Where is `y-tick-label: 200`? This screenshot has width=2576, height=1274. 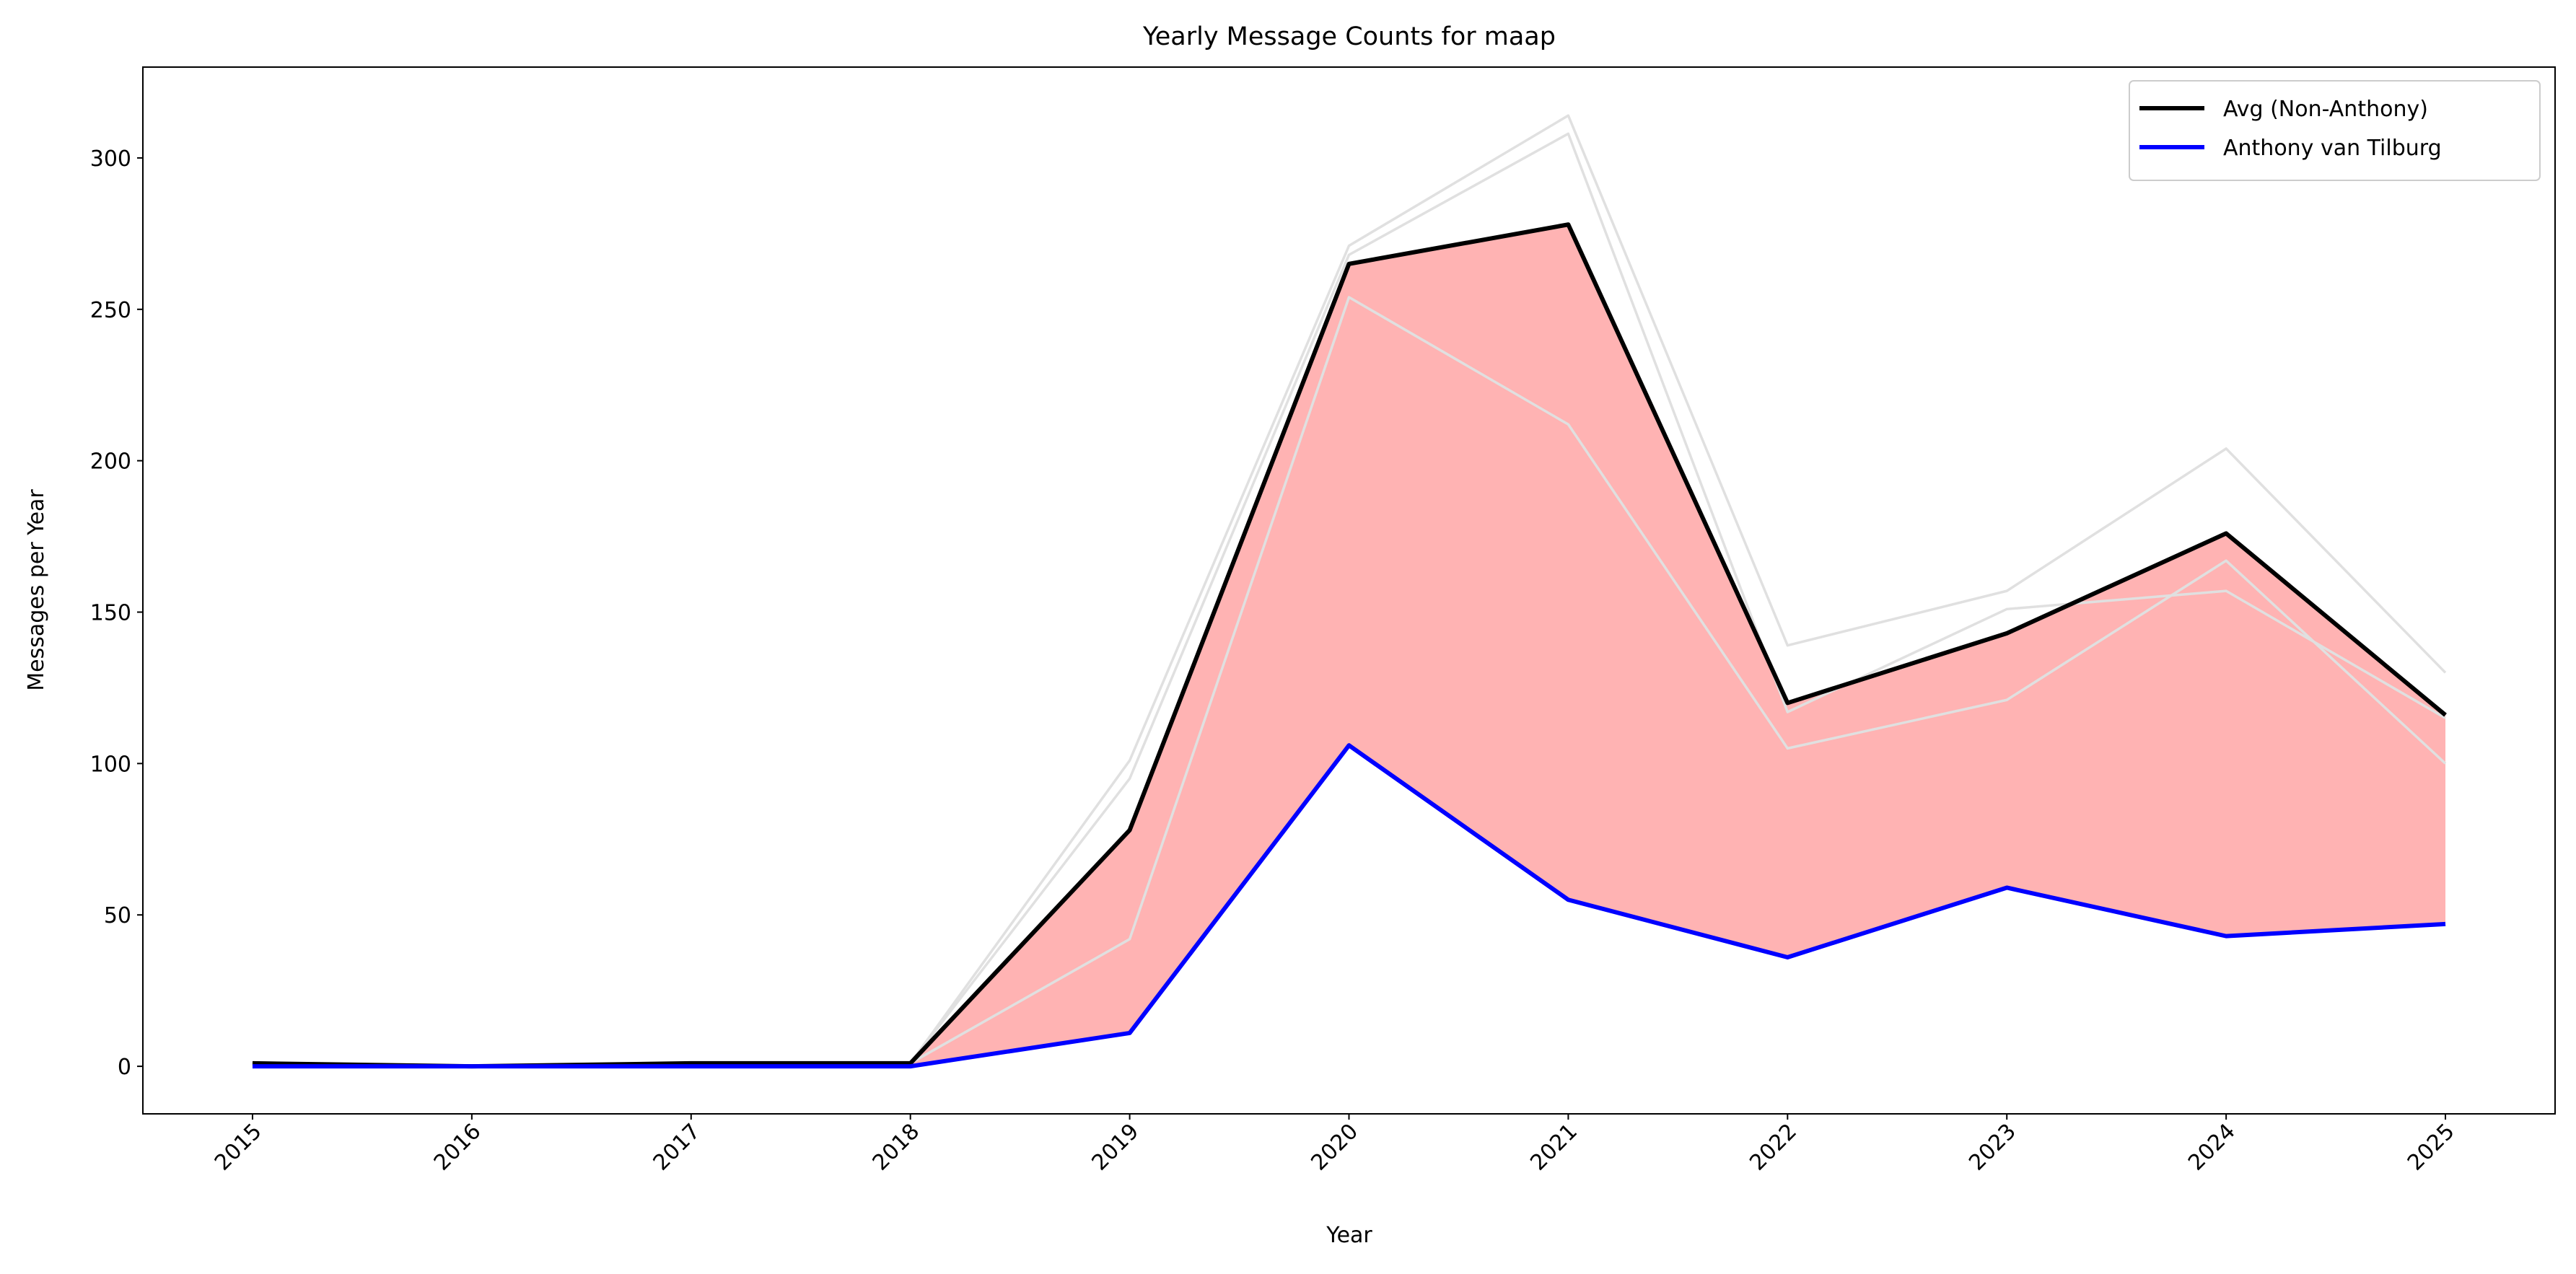 y-tick-label: 200 is located at coordinates (110, 462).